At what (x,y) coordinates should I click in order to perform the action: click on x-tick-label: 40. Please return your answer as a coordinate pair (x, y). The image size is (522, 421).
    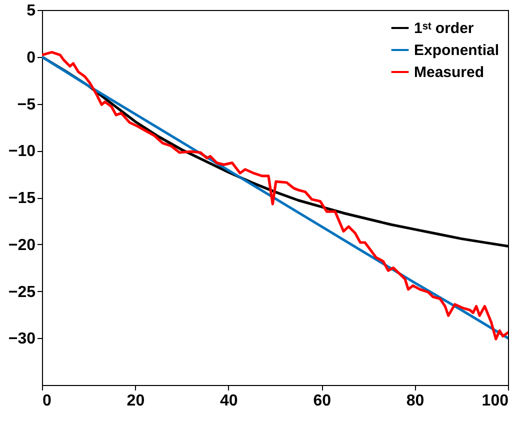
    Looking at the image, I should click on (229, 401).